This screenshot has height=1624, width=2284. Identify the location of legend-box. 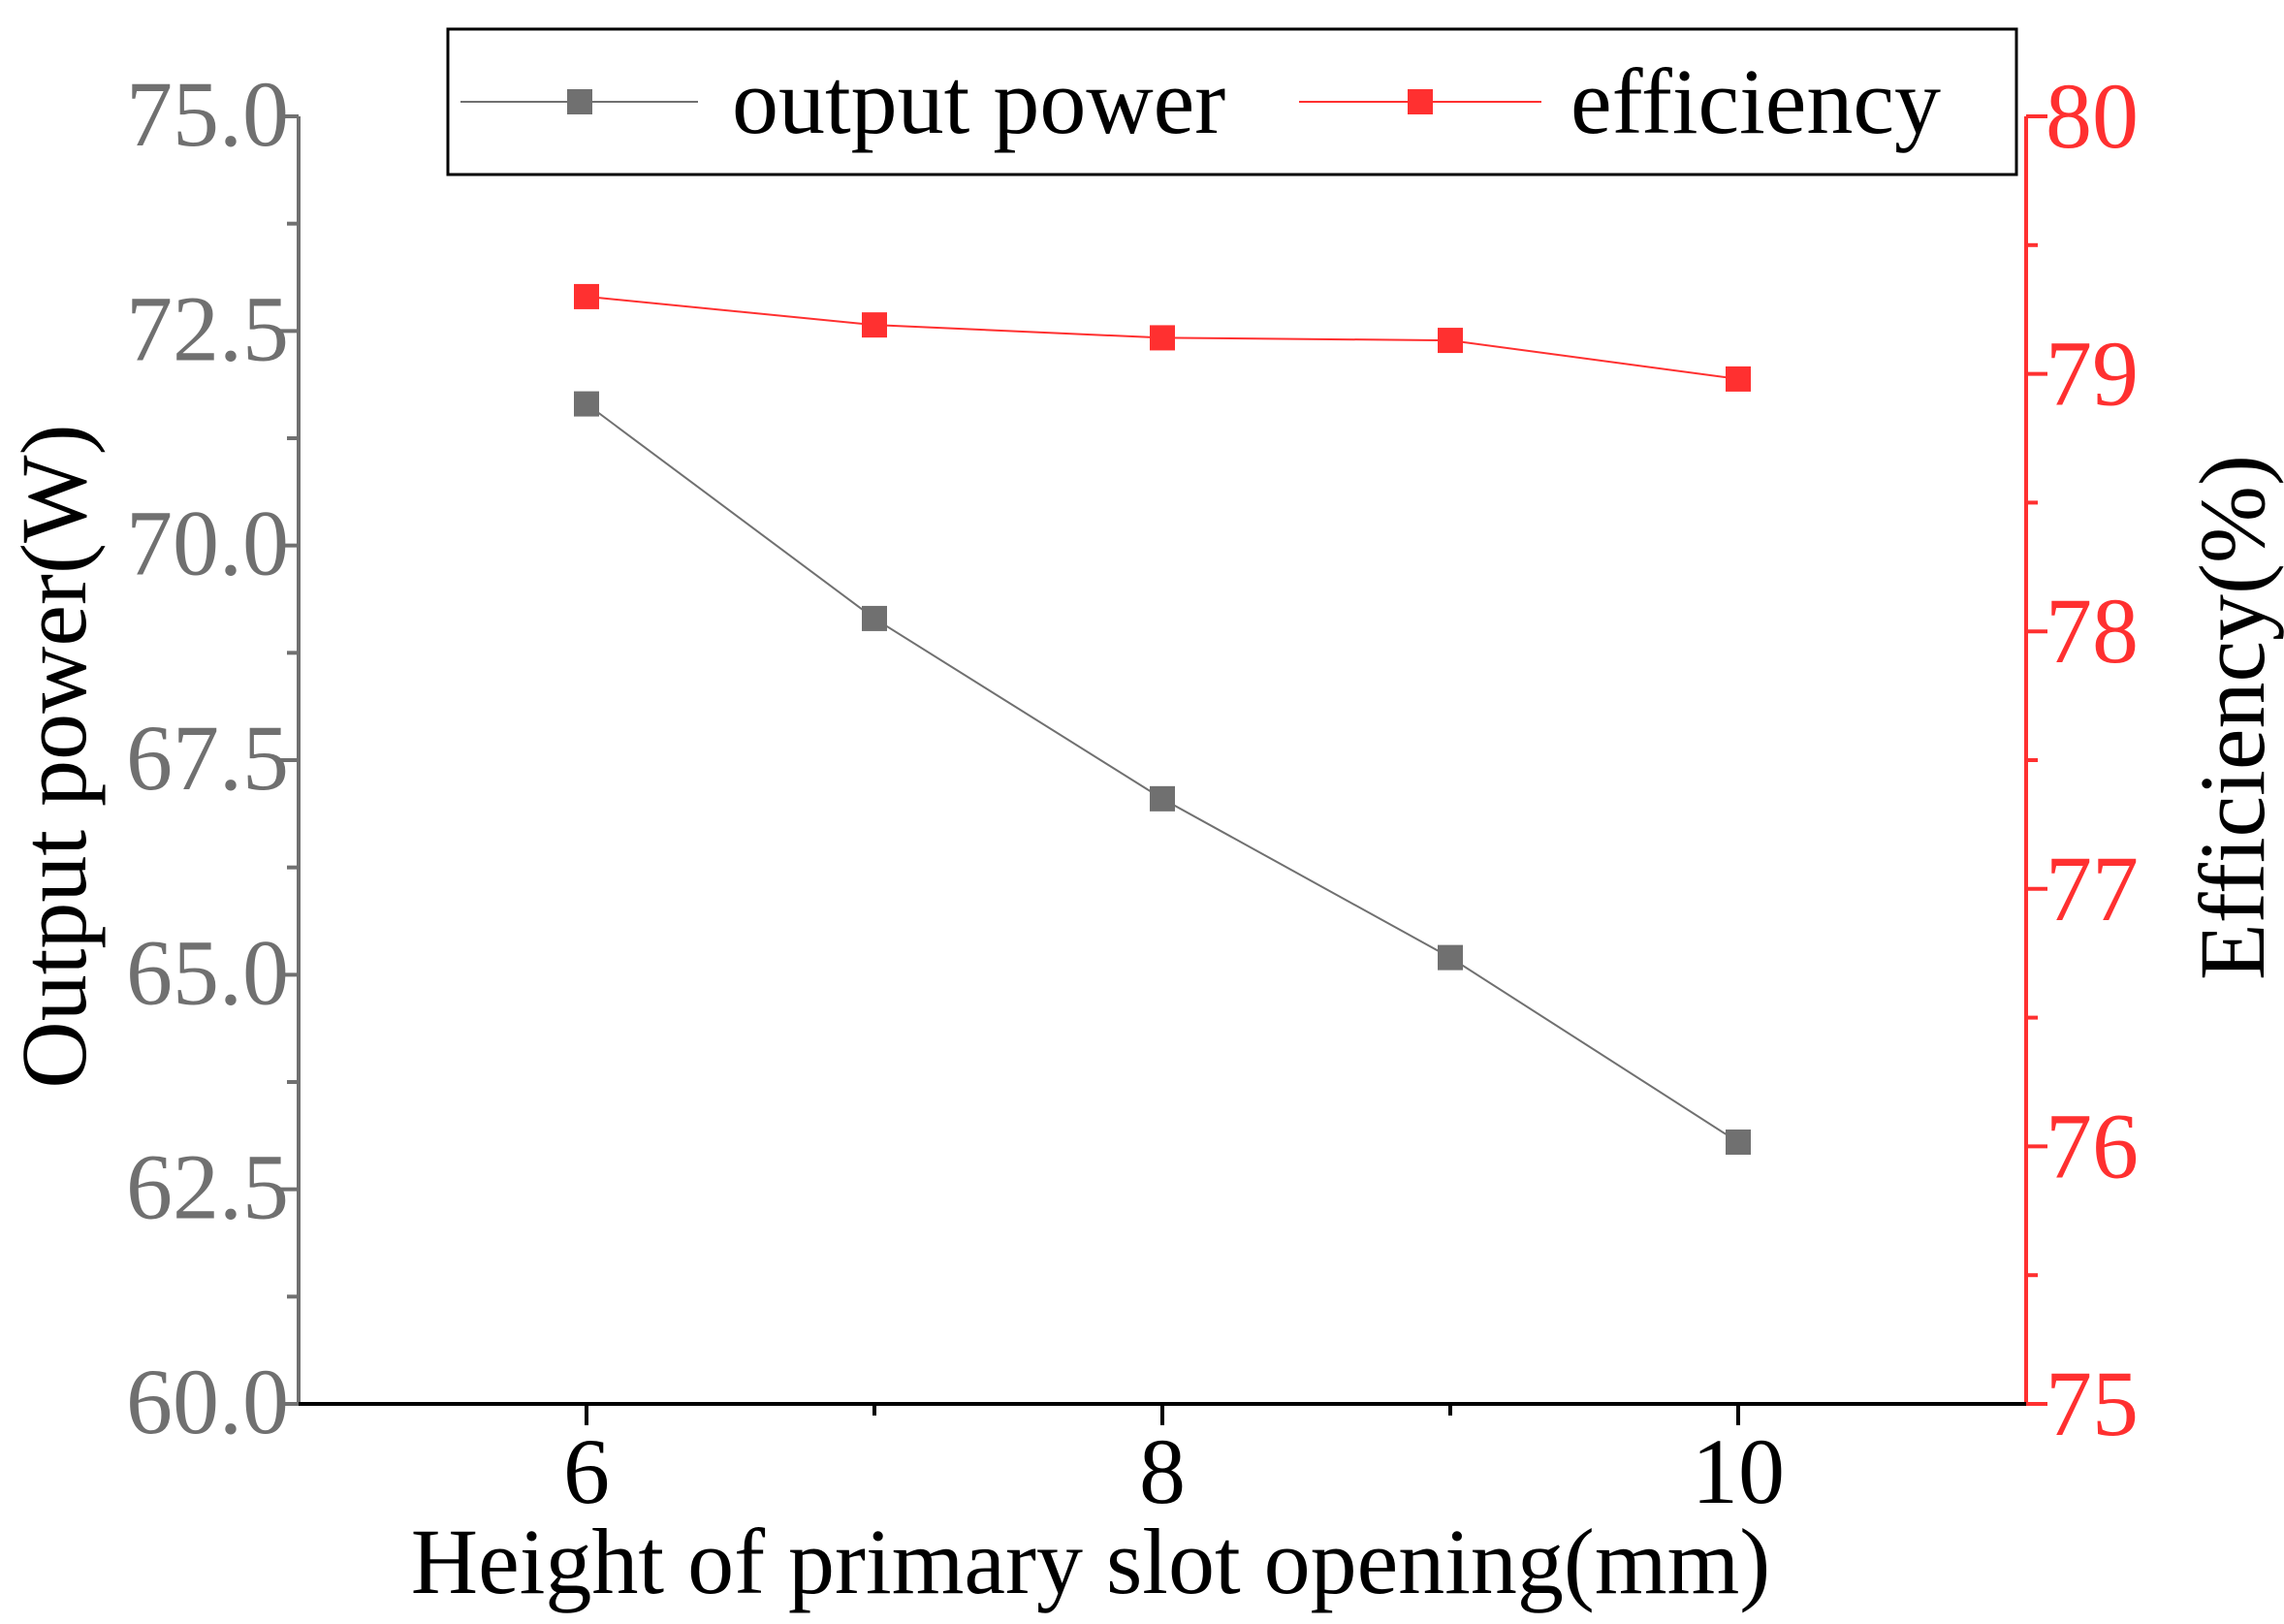
(1232, 101).